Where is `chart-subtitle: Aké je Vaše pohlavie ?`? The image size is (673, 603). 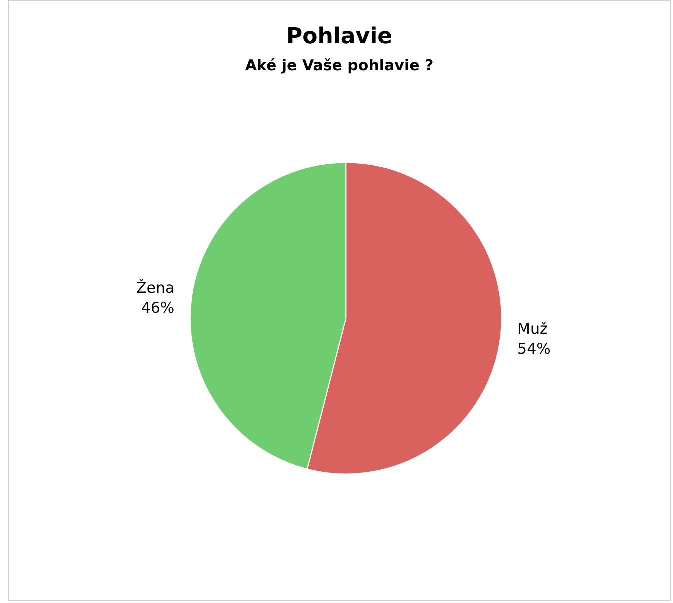
chart-subtitle: Aké je Vaše pohlavie ? is located at coordinates (339, 65).